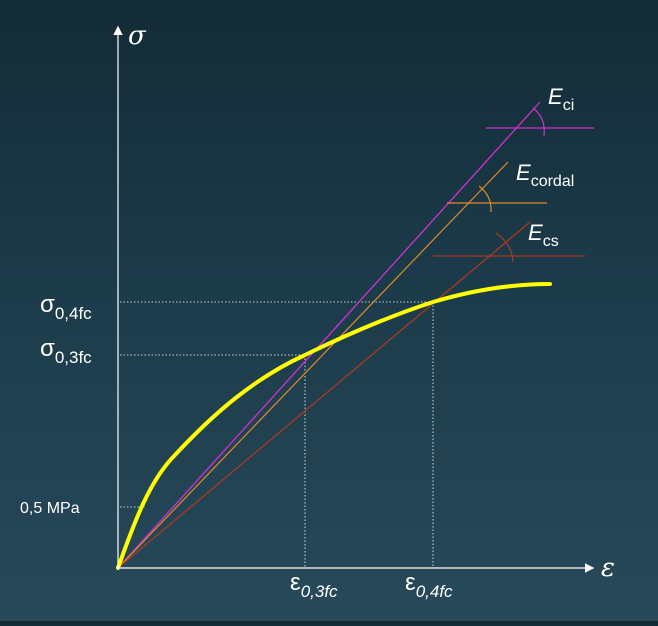 The height and width of the screenshot is (626, 658). What do you see at coordinates (543, 235) in the screenshot?
I see `label-e-cs: Ecs` at bounding box center [543, 235].